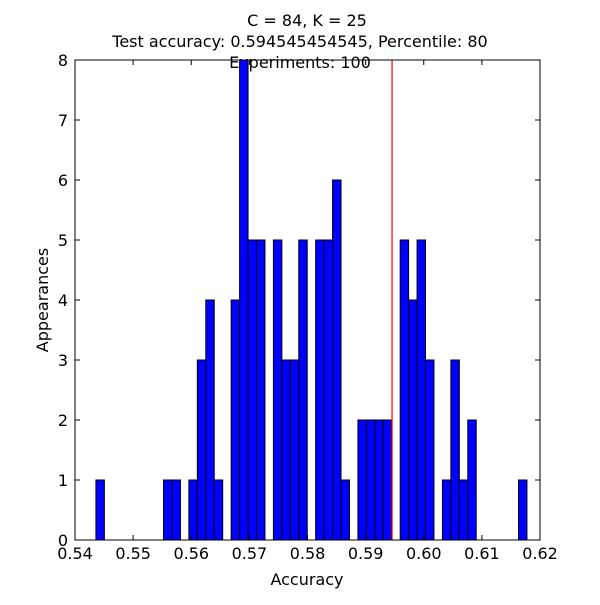  What do you see at coordinates (63, 420) in the screenshot?
I see `y-tick-label: 2` at bounding box center [63, 420].